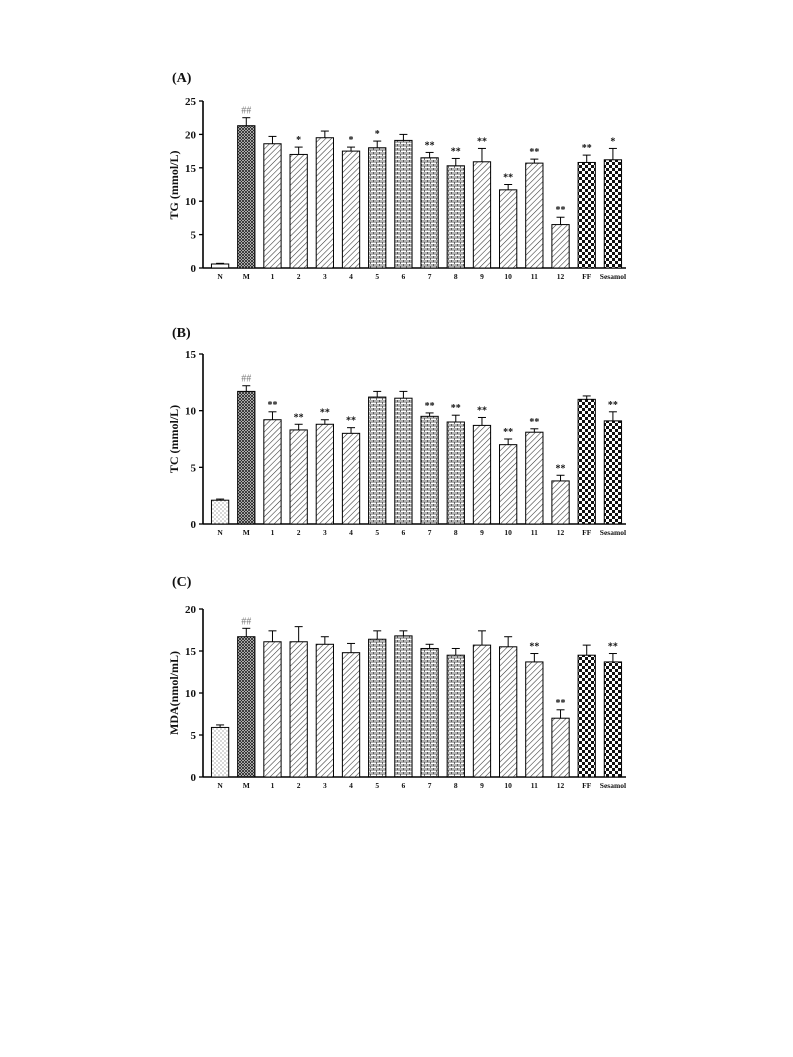 This screenshot has width=793, height=1057. Describe the element at coordinates (182, 582) in the screenshot. I see `panel-label: (C)` at that location.